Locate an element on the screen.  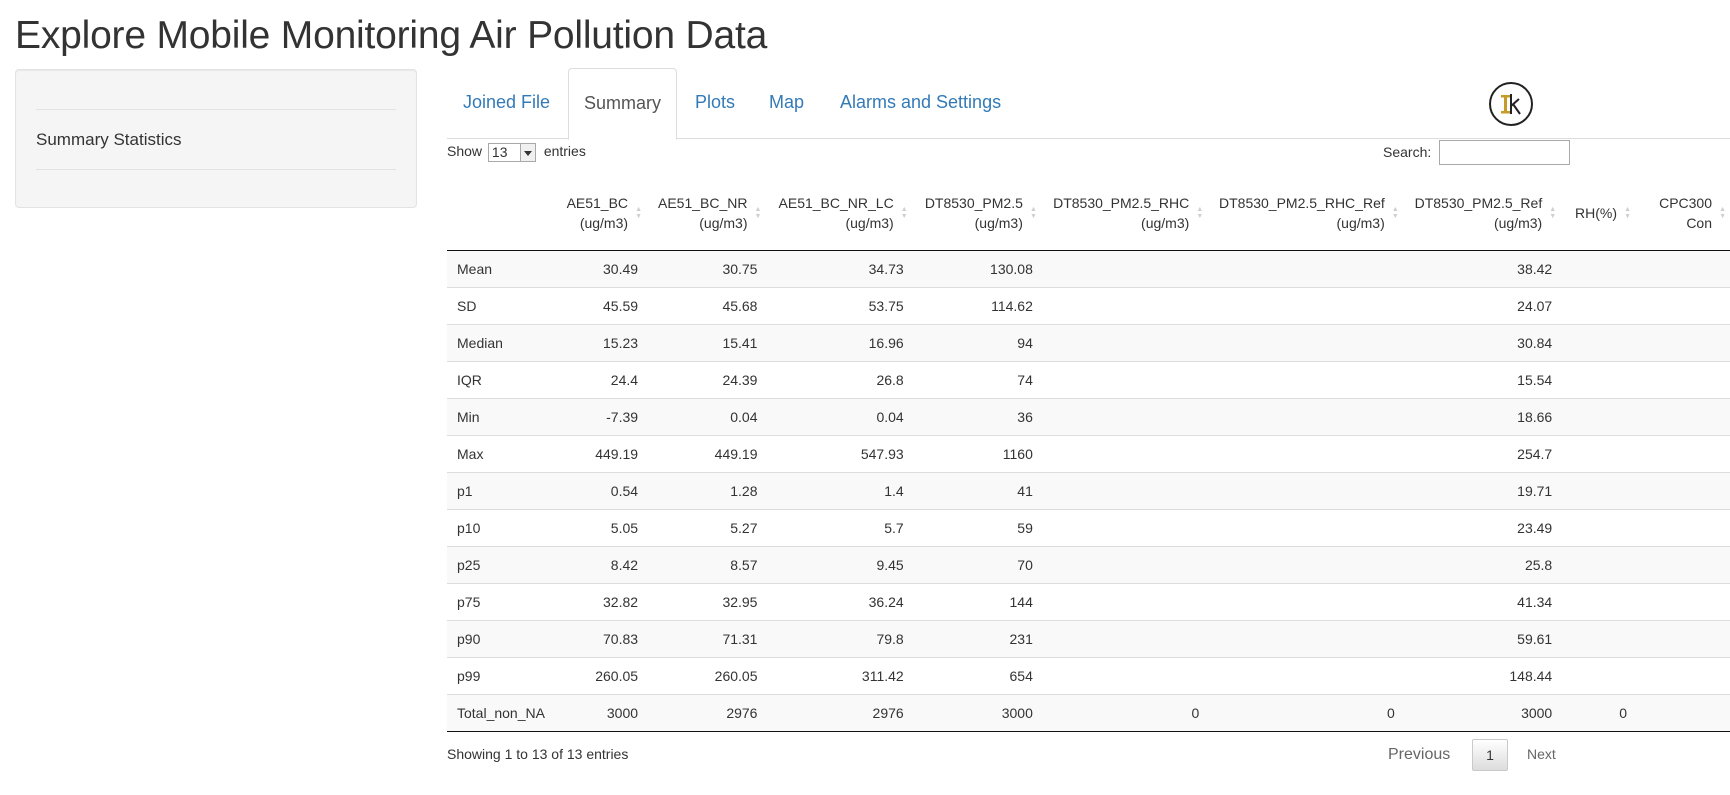
table-row: Min -7.39 0.04 0.04 36 18.66 is located at coordinates (1088, 417).